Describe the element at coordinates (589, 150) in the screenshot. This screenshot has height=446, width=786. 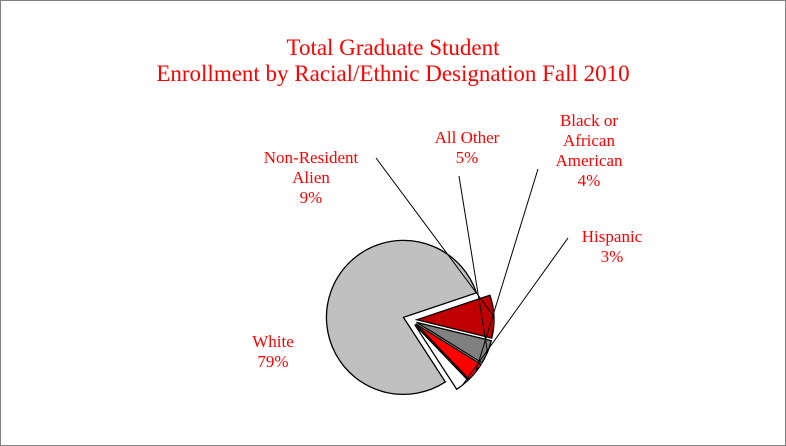
I see `slice-label-black-or-african-american: Black or African American 4%` at that location.